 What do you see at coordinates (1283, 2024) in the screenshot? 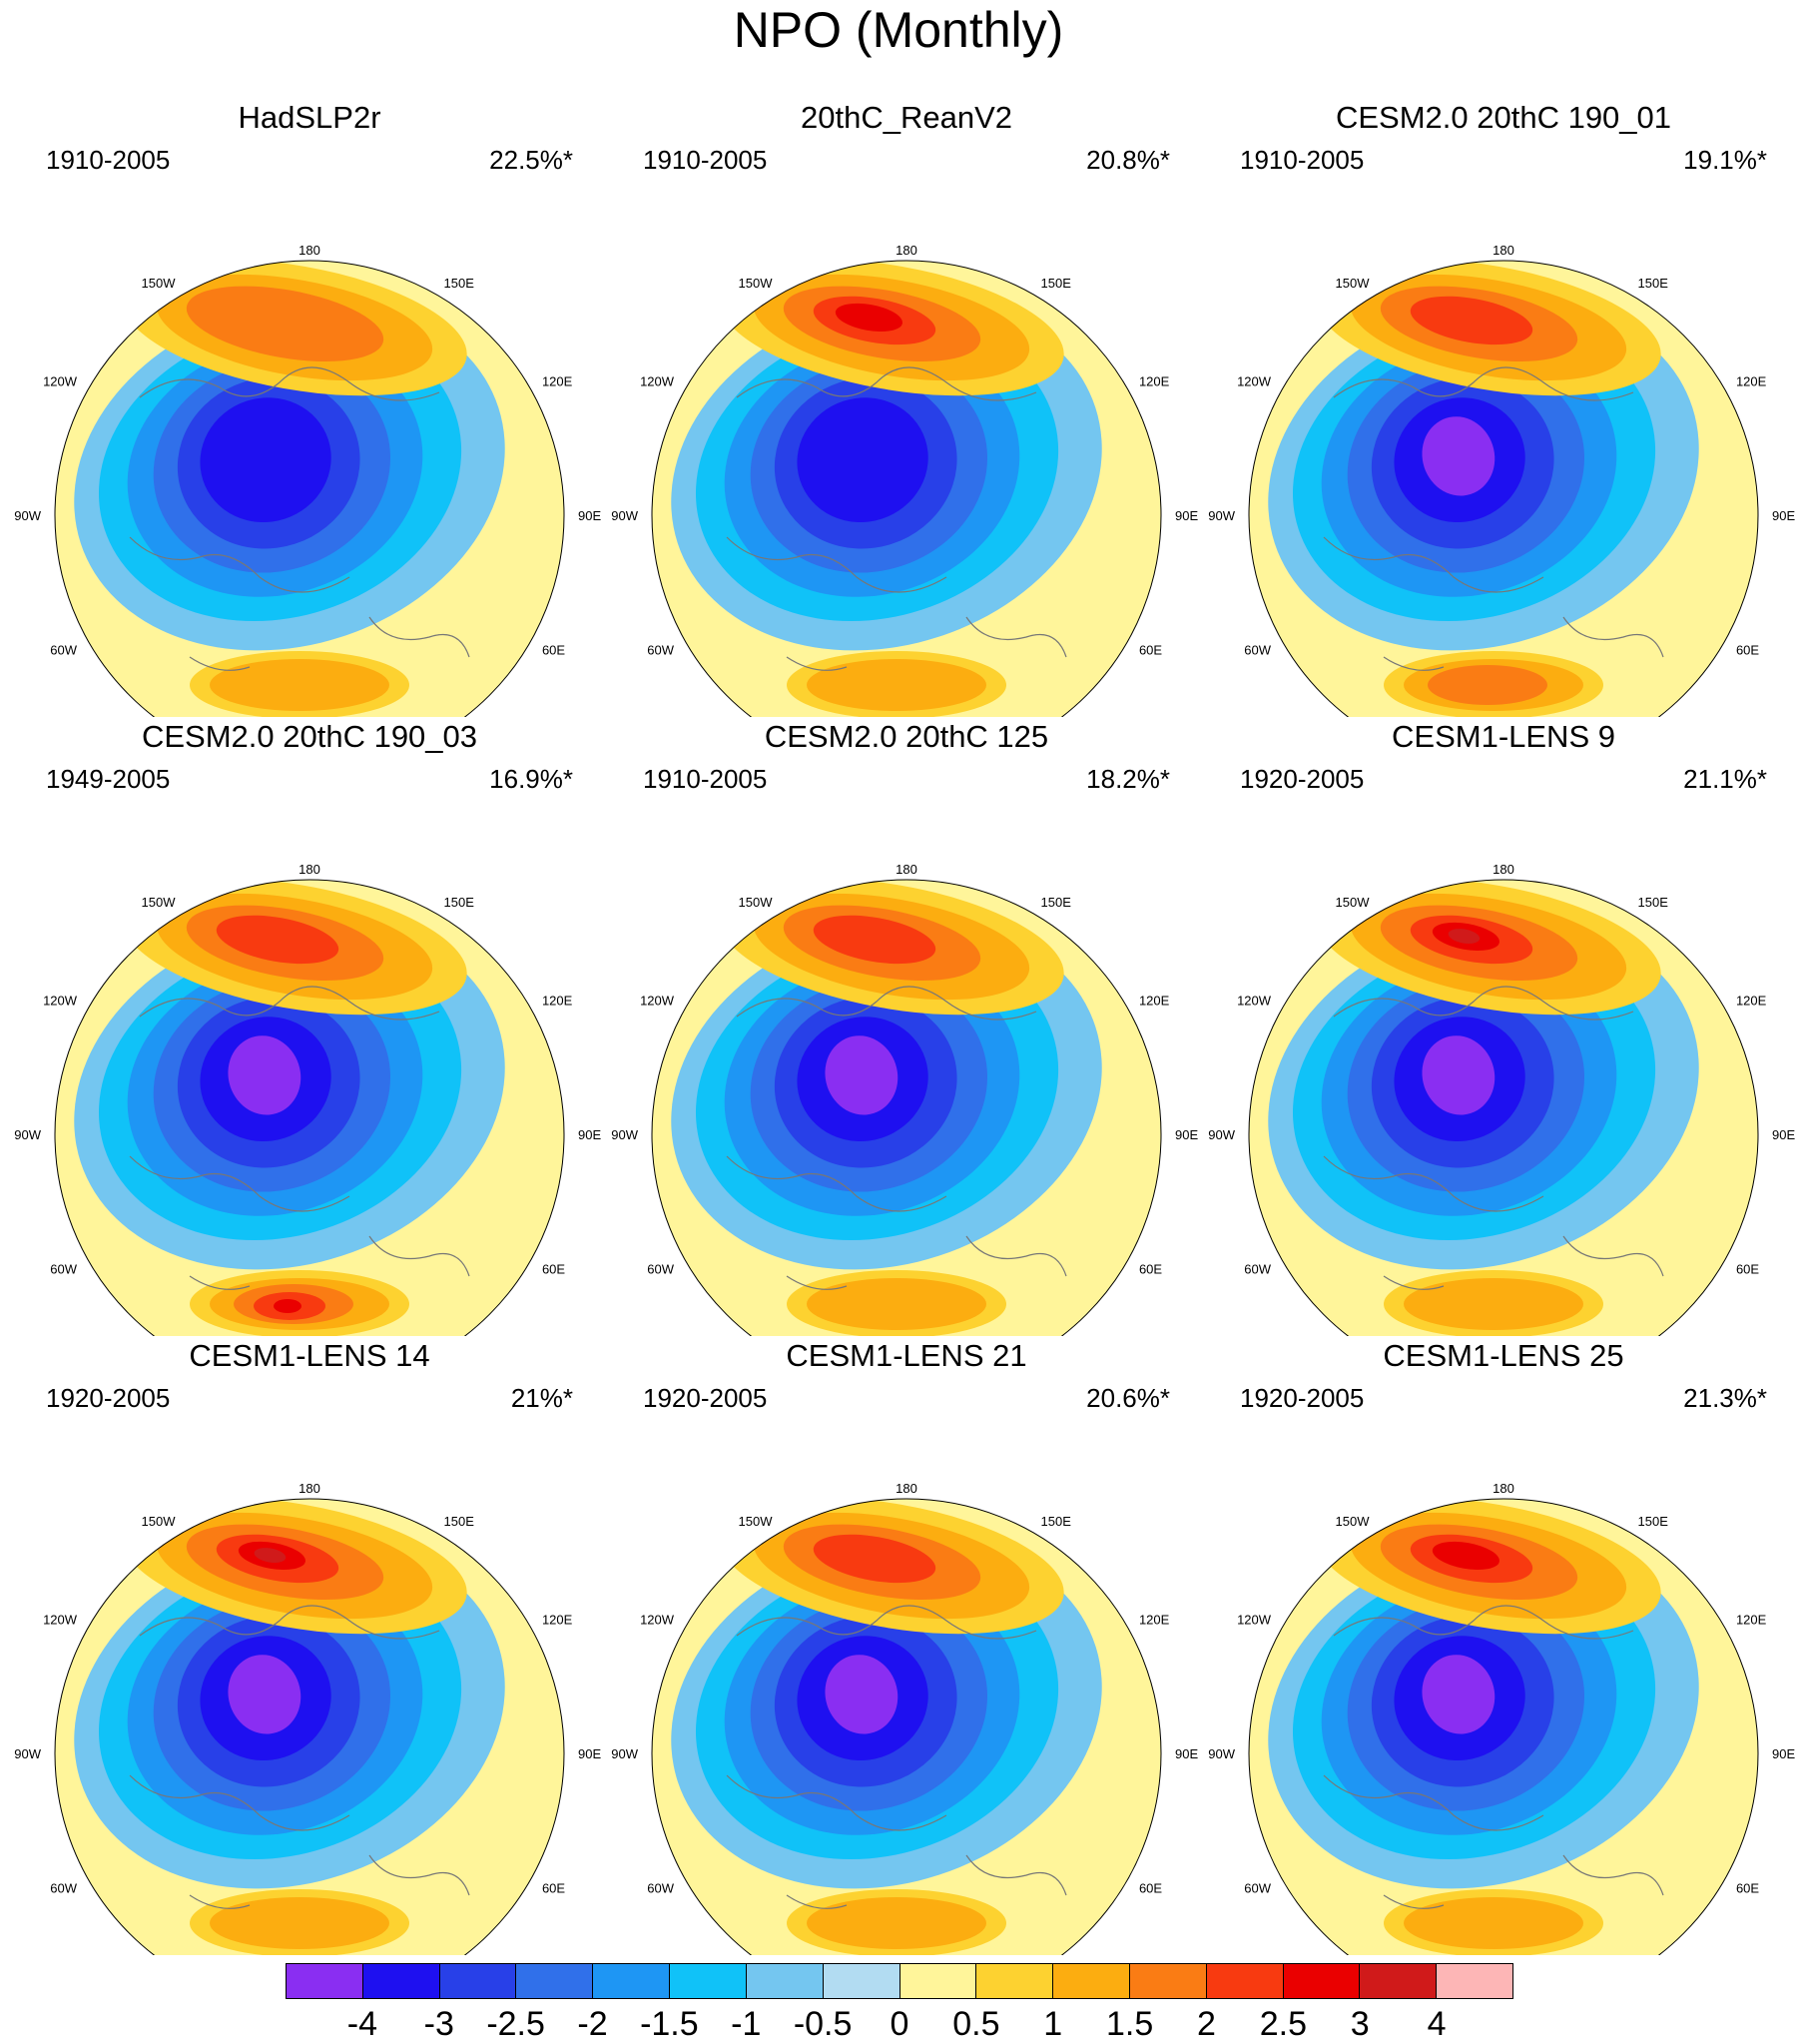
I see `colorbar-label: 2.5` at bounding box center [1283, 2024].